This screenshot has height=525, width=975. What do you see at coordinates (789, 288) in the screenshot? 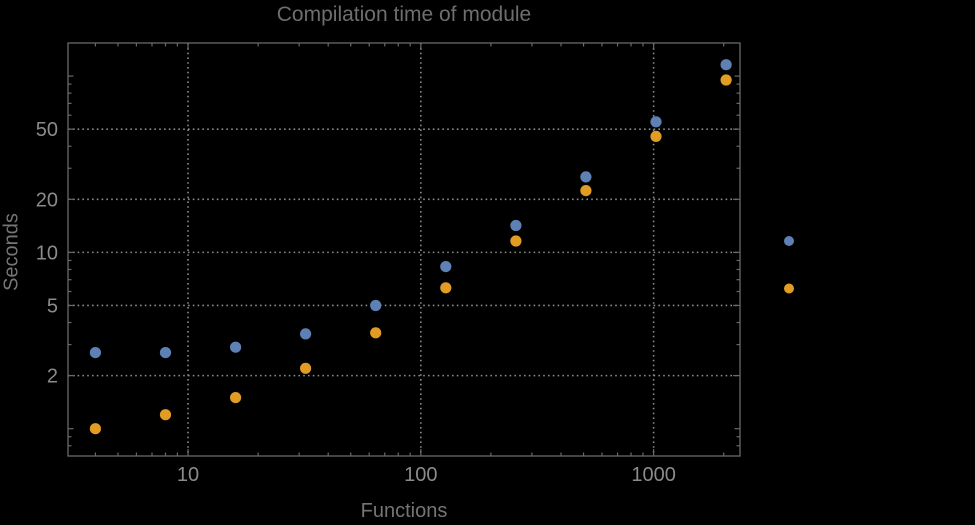
I see `legend-marker-orange` at bounding box center [789, 288].